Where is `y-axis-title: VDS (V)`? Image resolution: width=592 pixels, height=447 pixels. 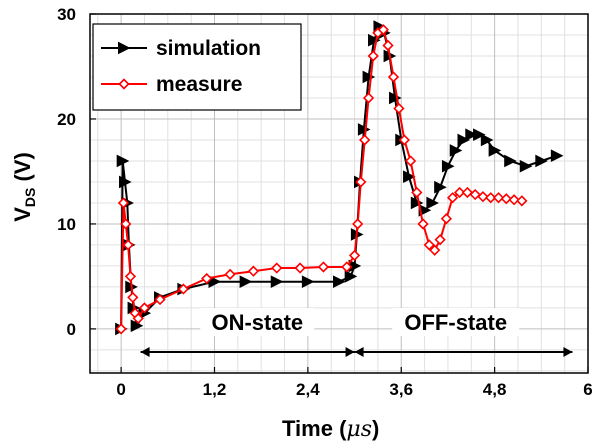 y-axis-title: VDS (V) is located at coordinates (24, 187).